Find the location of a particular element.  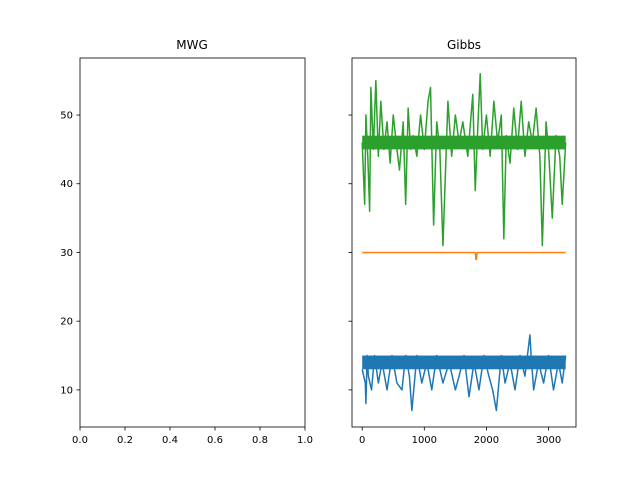

gibbs-series-1-line is located at coordinates (464, 256).